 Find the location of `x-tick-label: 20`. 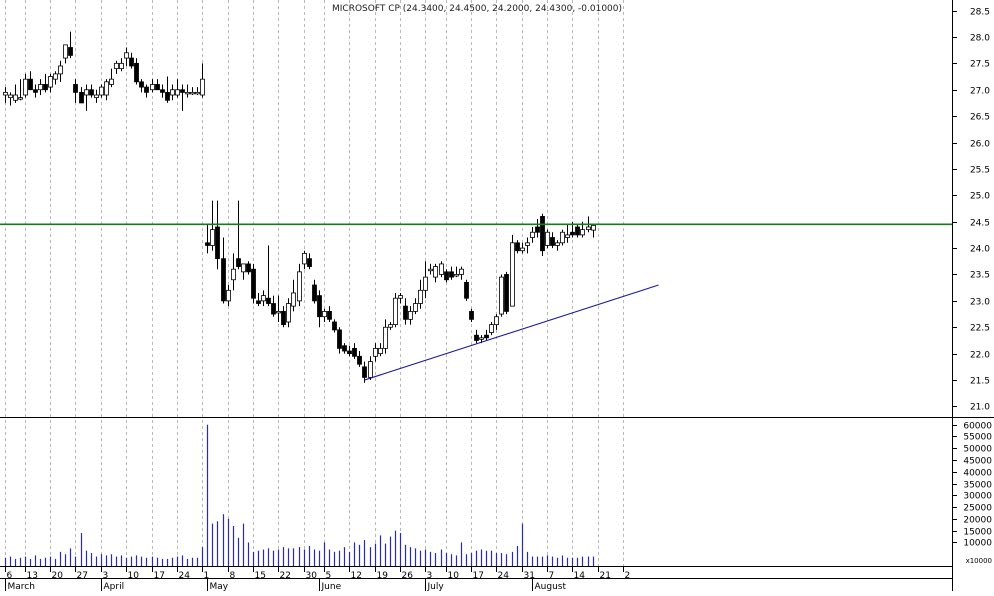

x-tick-label: 20 is located at coordinates (58, 576).